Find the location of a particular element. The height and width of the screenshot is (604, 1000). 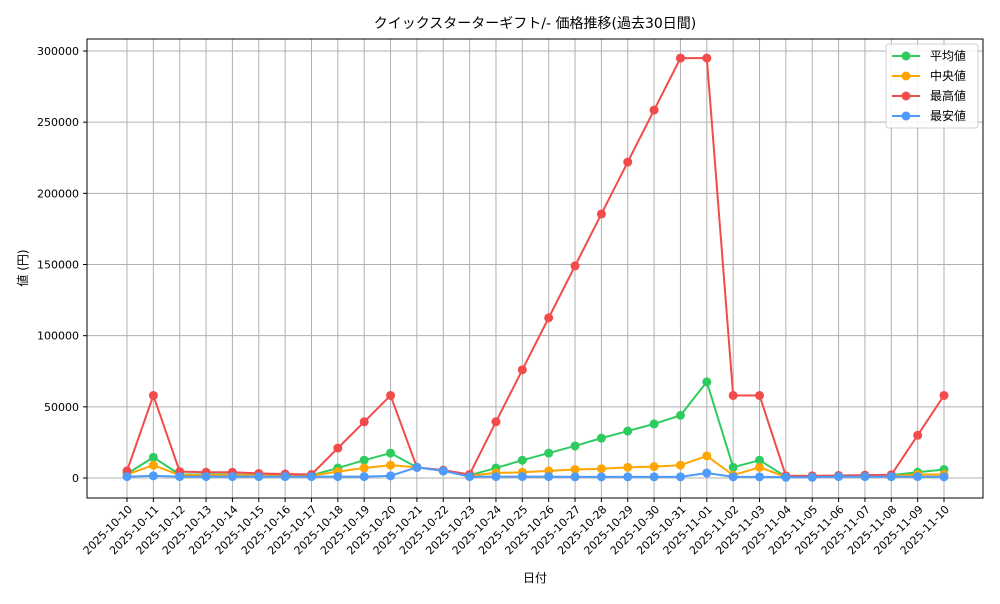

y-tick-label: 150000 is located at coordinates (58, 265).